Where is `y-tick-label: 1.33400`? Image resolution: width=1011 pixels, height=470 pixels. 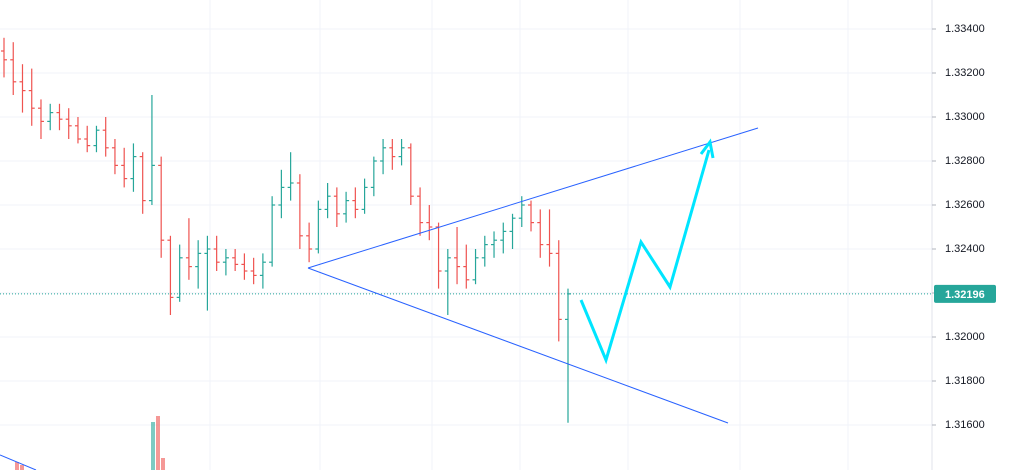
y-tick-label: 1.33400 is located at coordinates (965, 29).